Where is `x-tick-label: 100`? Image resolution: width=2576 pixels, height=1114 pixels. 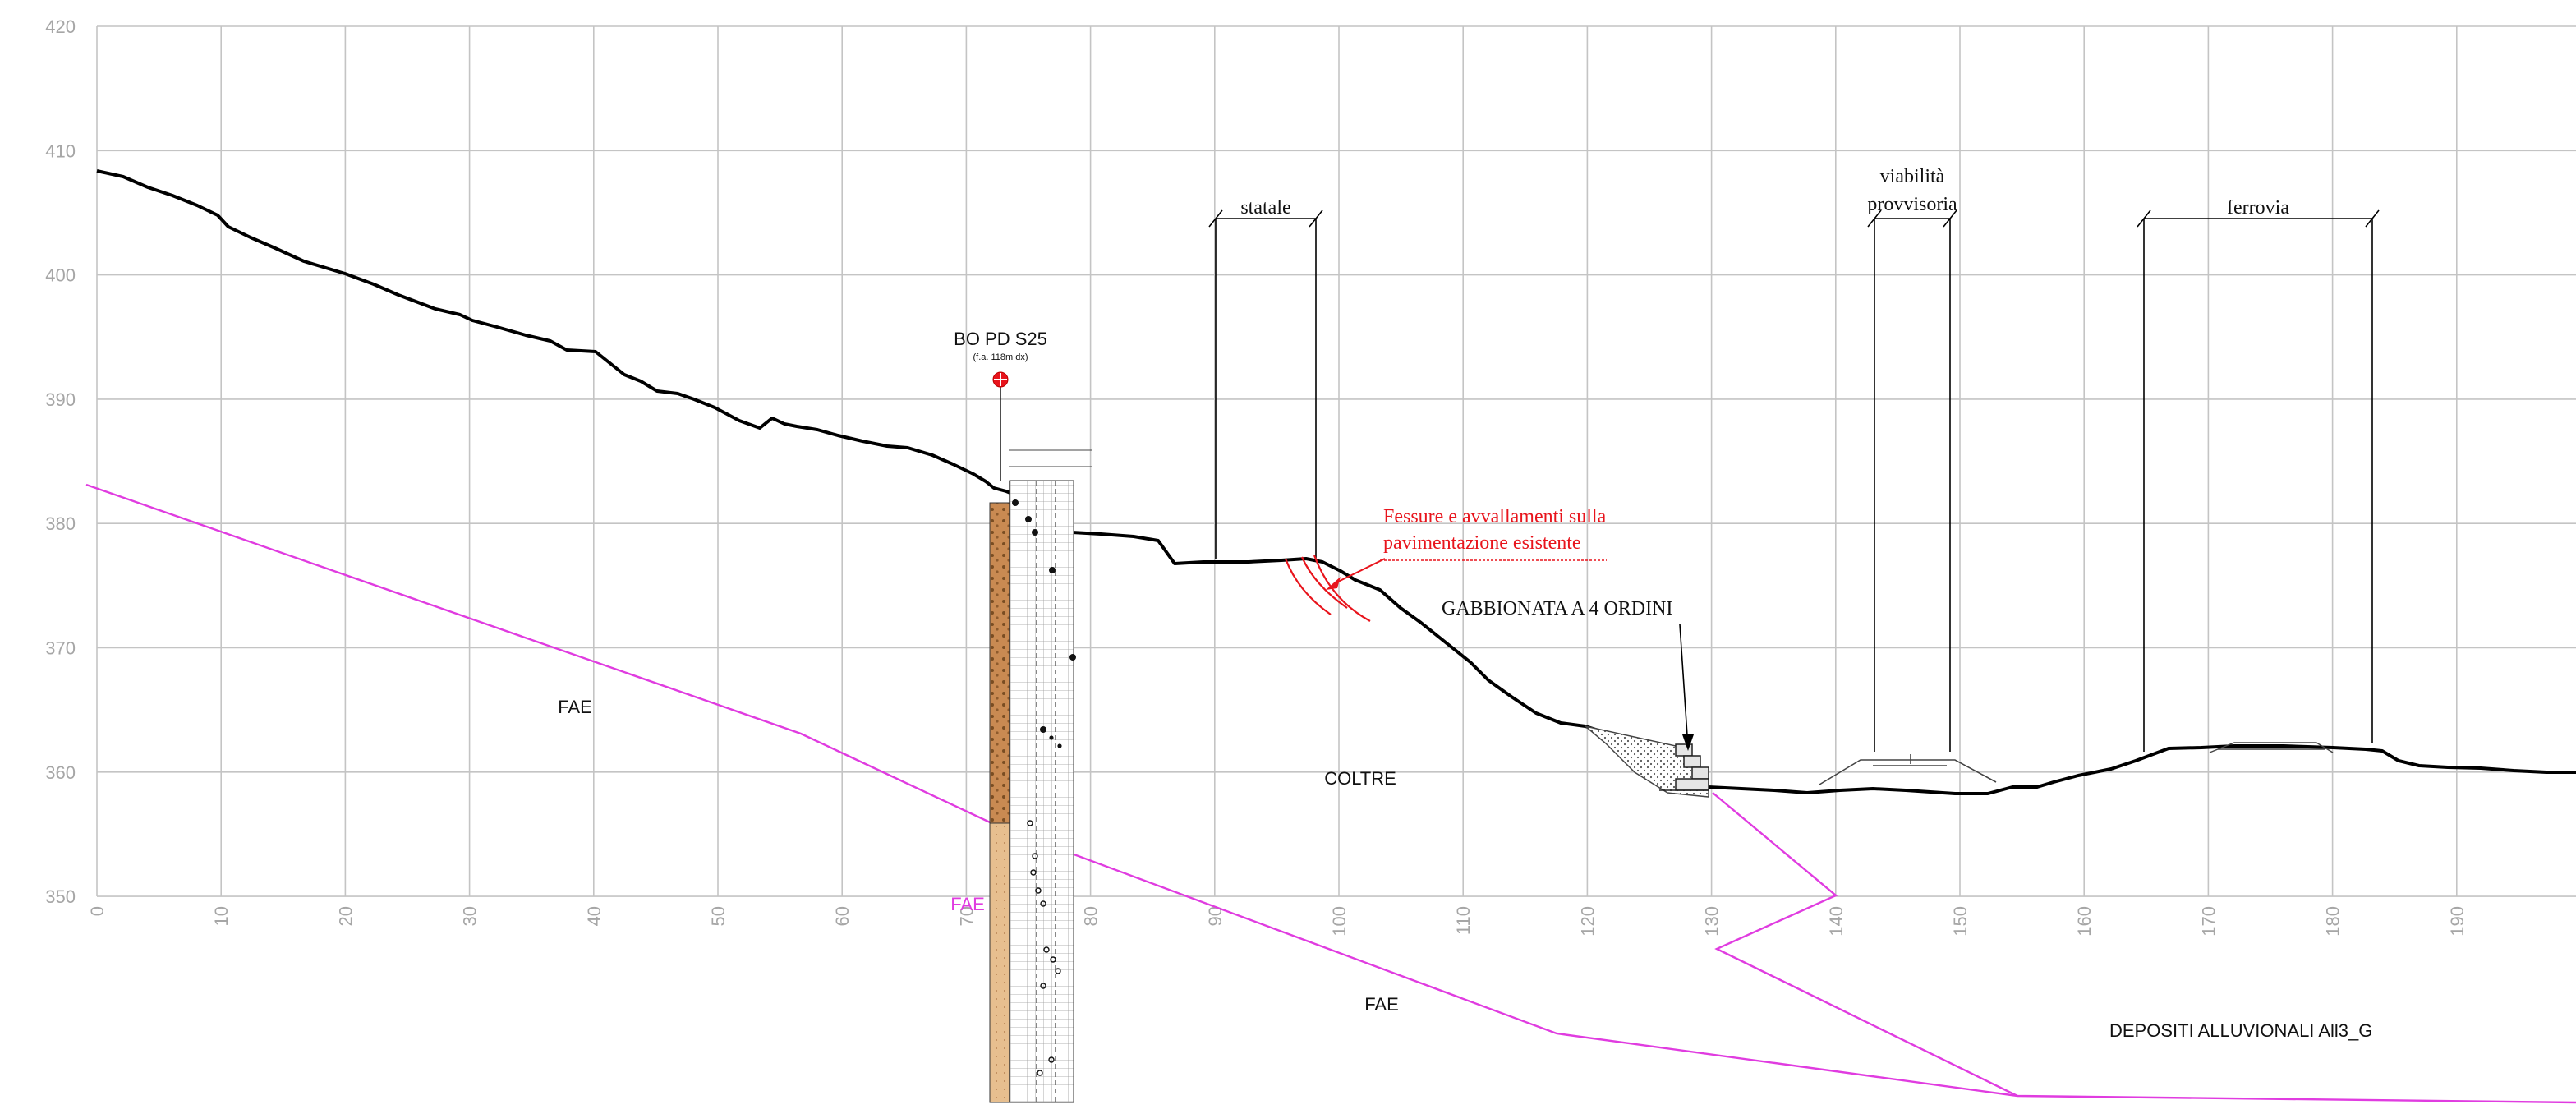
x-tick-label: 100 is located at coordinates (1339, 921).